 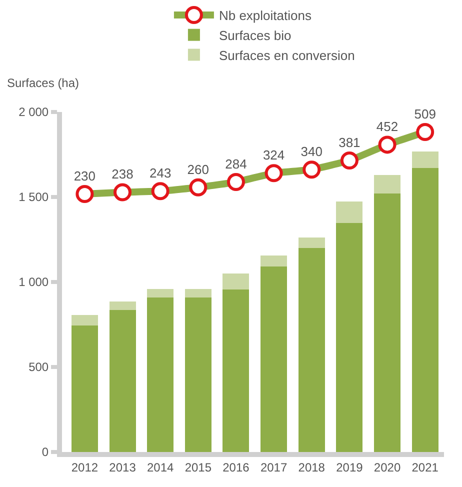 I want to click on legend-label: Surfaces en conversion, so click(x=286, y=55).